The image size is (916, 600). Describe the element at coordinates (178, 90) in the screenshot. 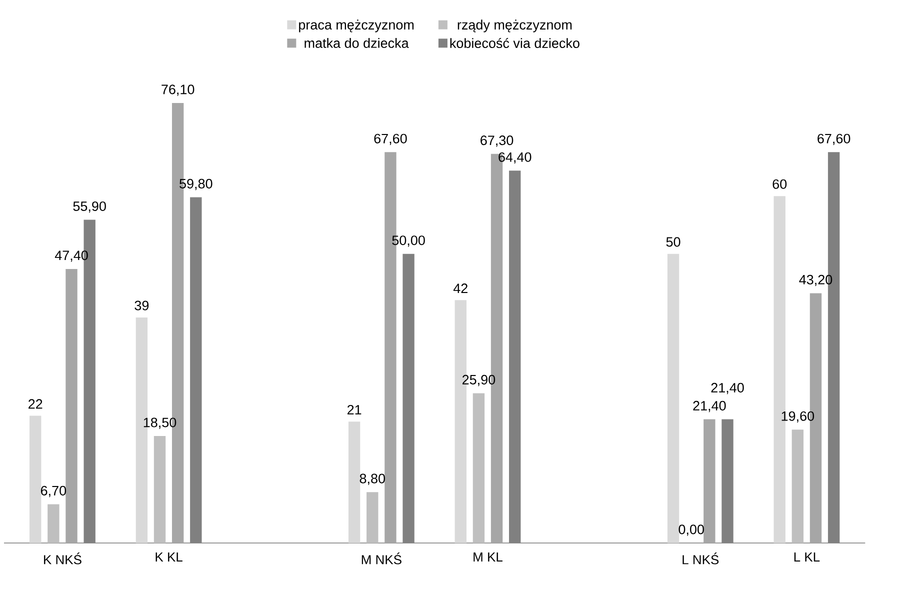

I see `data-label: 76,10` at that location.